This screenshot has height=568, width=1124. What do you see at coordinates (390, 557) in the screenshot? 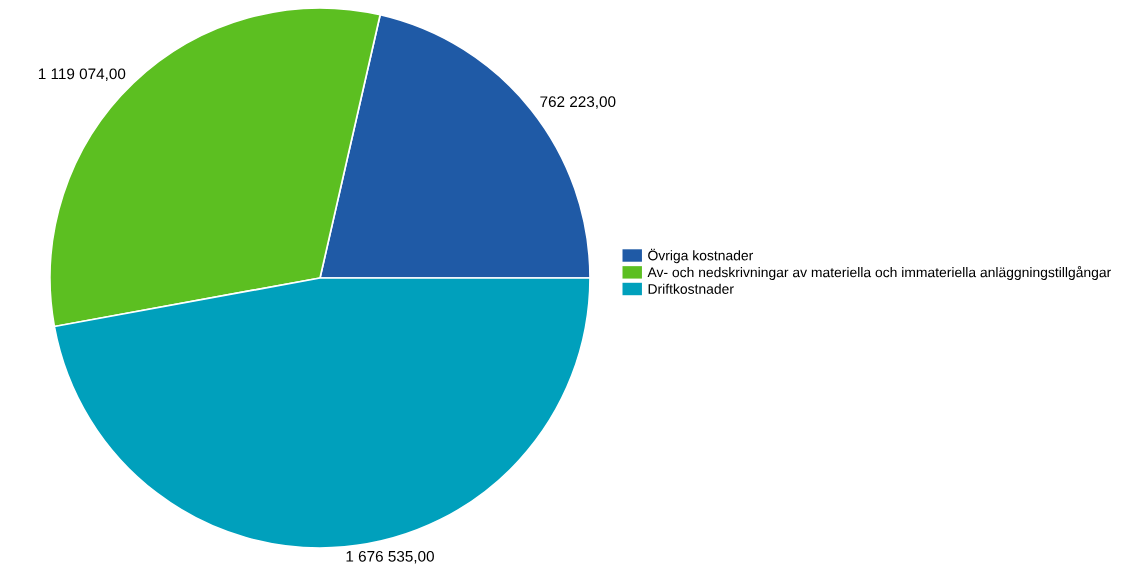
I see `data-label: 1 676 535,00` at bounding box center [390, 557].